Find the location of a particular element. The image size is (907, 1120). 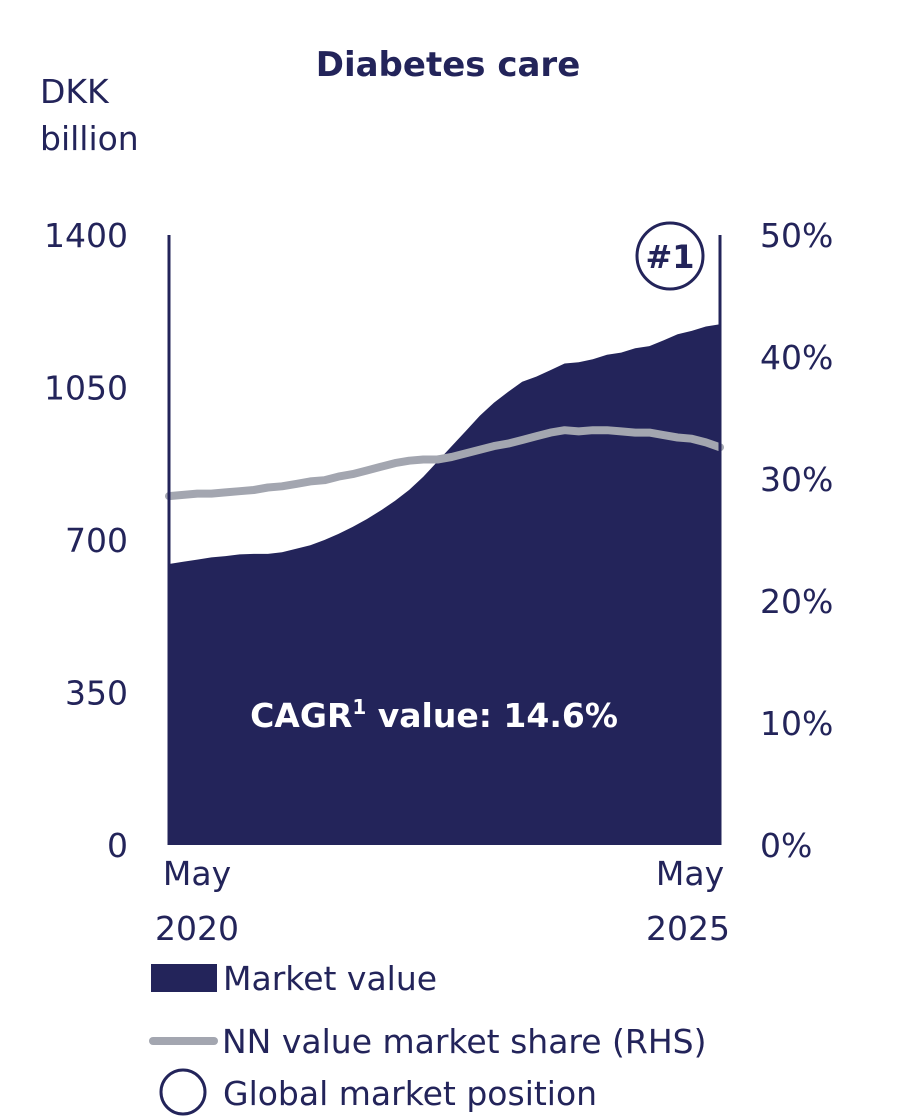

cagr-prefix: CAGR is located at coordinates (301, 715).